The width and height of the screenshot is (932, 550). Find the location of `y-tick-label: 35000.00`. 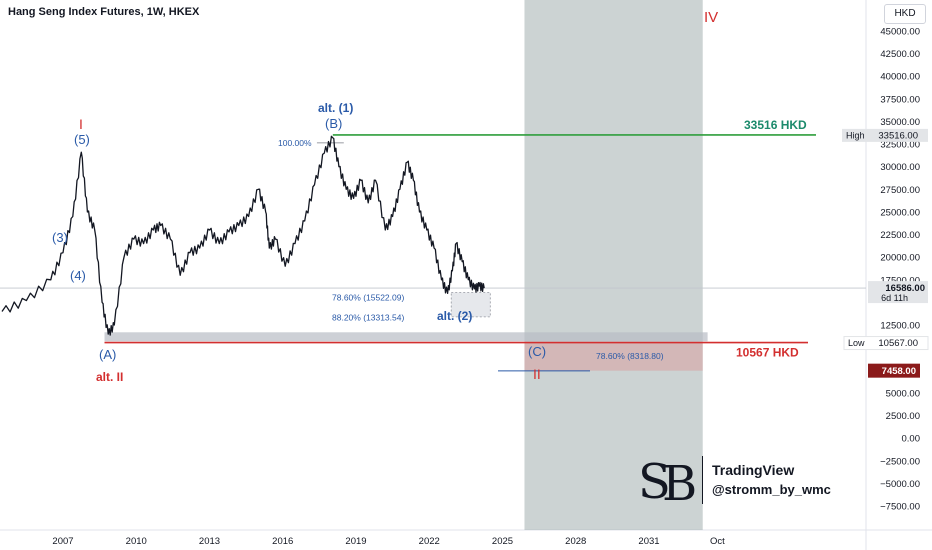

y-tick-label: 35000.00 is located at coordinates (900, 122).